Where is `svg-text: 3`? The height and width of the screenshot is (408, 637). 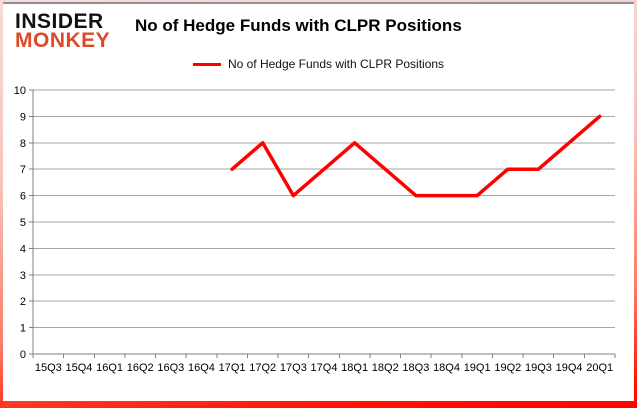
svg-text: 3 is located at coordinates (23, 276).